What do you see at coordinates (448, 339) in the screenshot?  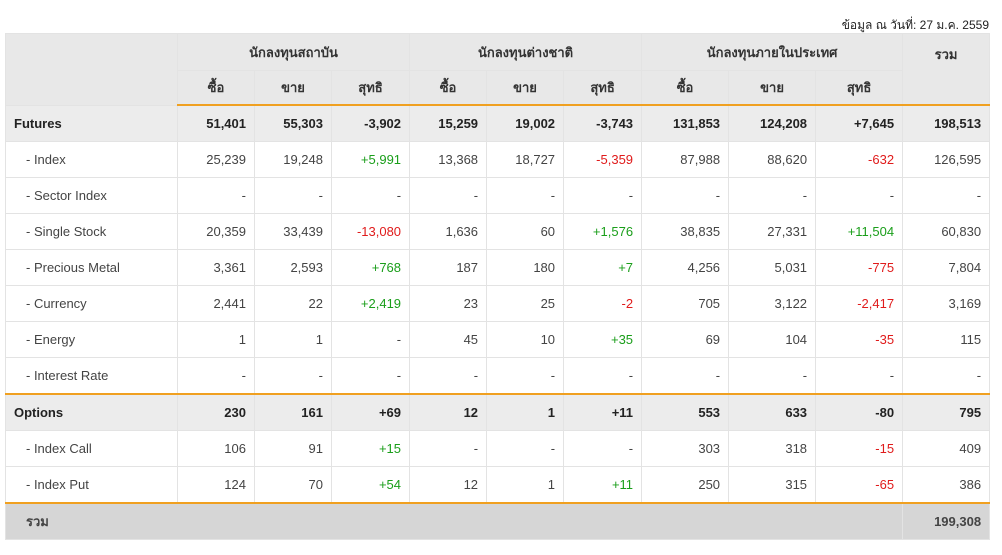 I see `value-cell: 45` at bounding box center [448, 339].